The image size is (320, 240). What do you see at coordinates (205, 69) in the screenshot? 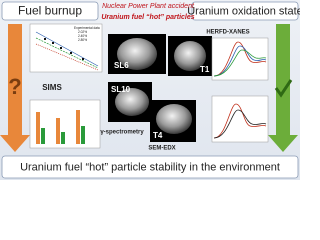
I see `particle-label: T1` at bounding box center [205, 69].